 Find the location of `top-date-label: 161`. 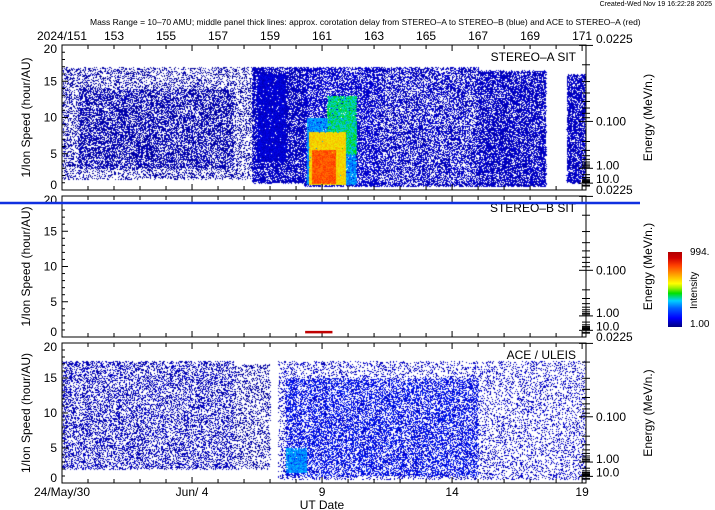

top-date-label: 161 is located at coordinates (322, 36).